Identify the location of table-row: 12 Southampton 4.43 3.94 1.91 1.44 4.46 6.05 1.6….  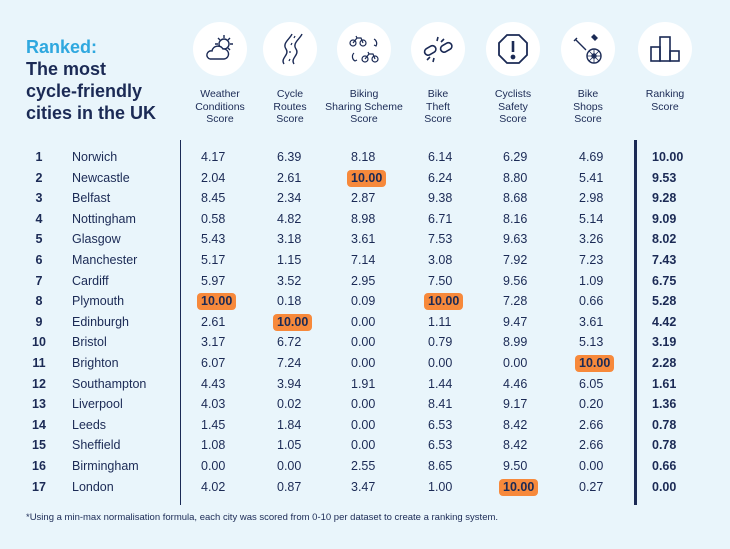
(365, 384).